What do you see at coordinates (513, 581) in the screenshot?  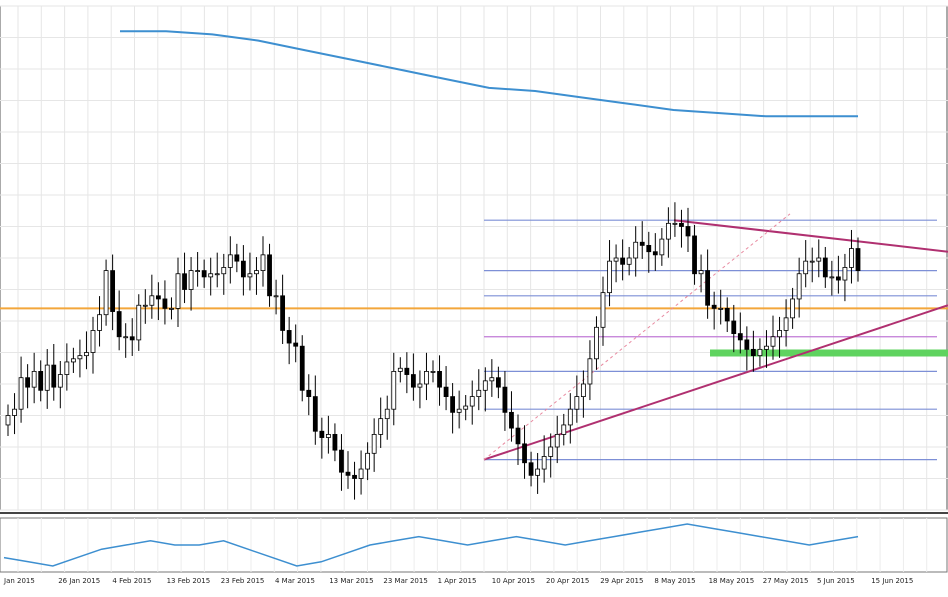 I see `x-tick-label: 10 Apr 2015` at bounding box center [513, 581].